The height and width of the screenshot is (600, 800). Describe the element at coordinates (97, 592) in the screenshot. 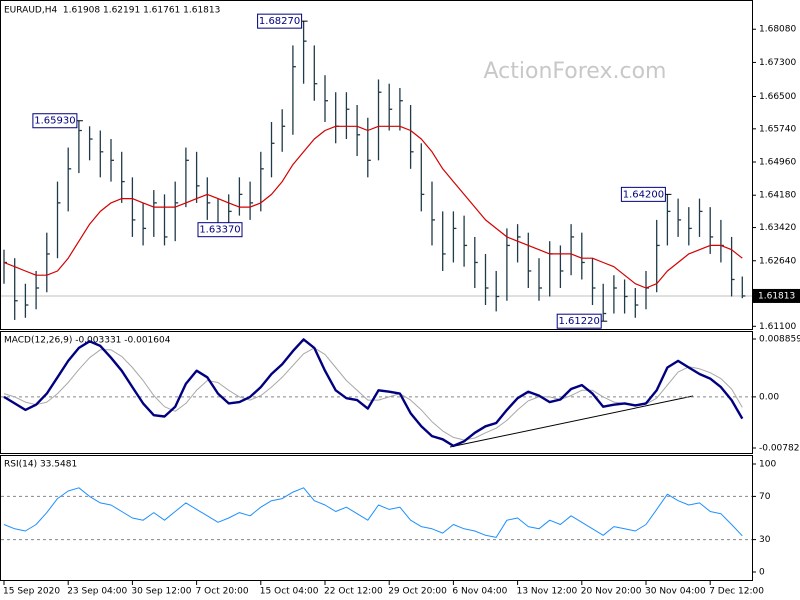

I see `x-tick-label: 23 Sep 04:00` at that location.